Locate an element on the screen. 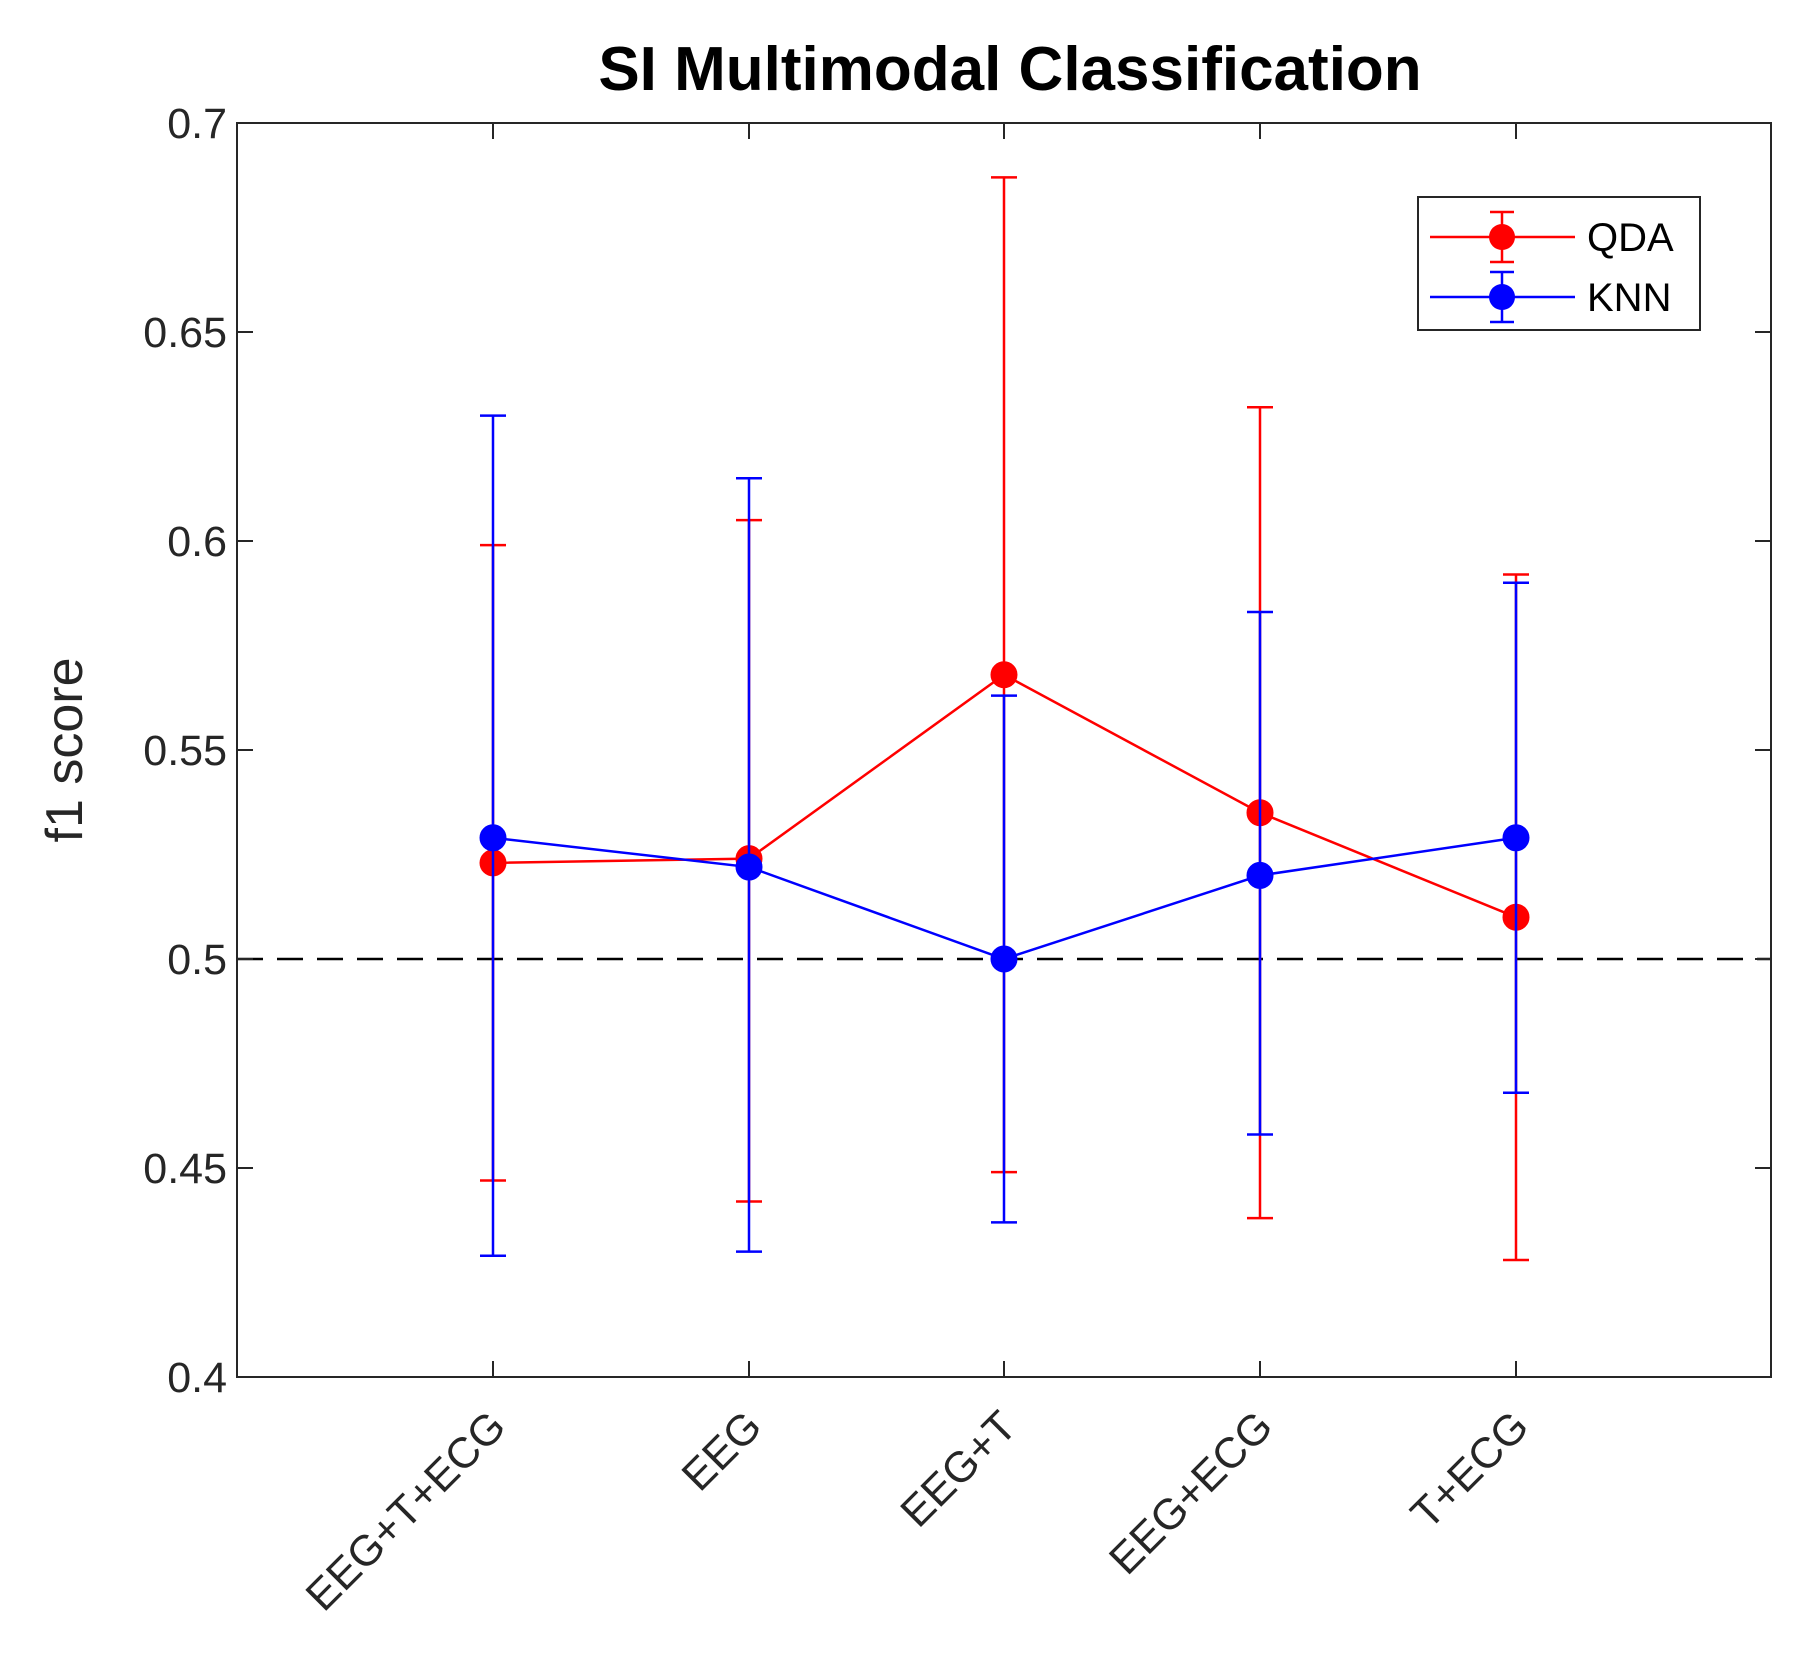 The image size is (1800, 1669). x-tick-label: T+ECG is located at coordinates (1470, 1470).